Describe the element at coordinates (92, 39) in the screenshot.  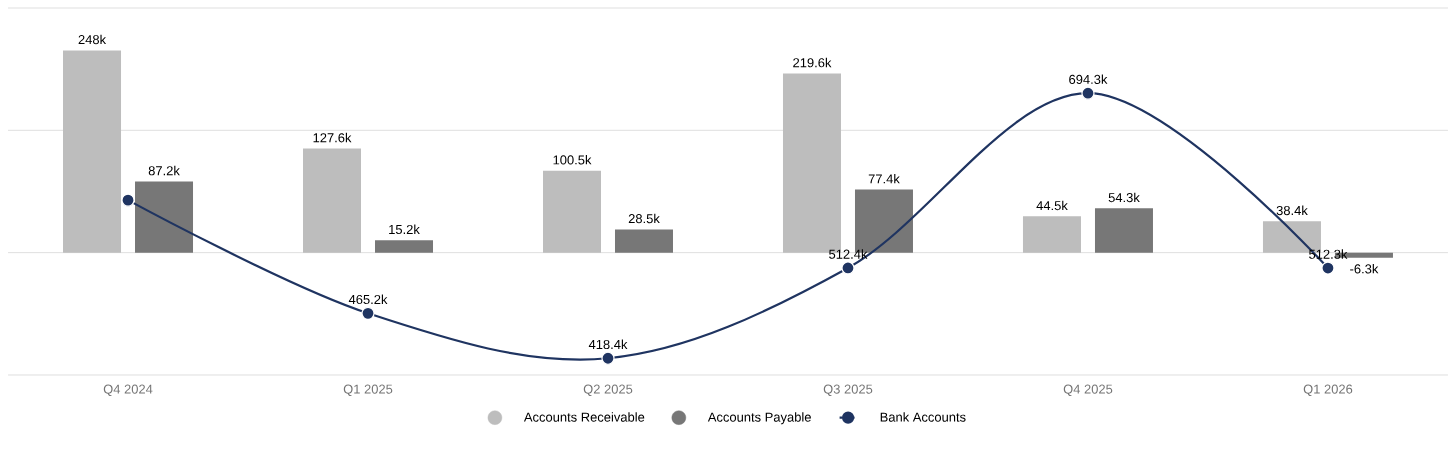
I see `data-label: 248k` at that location.